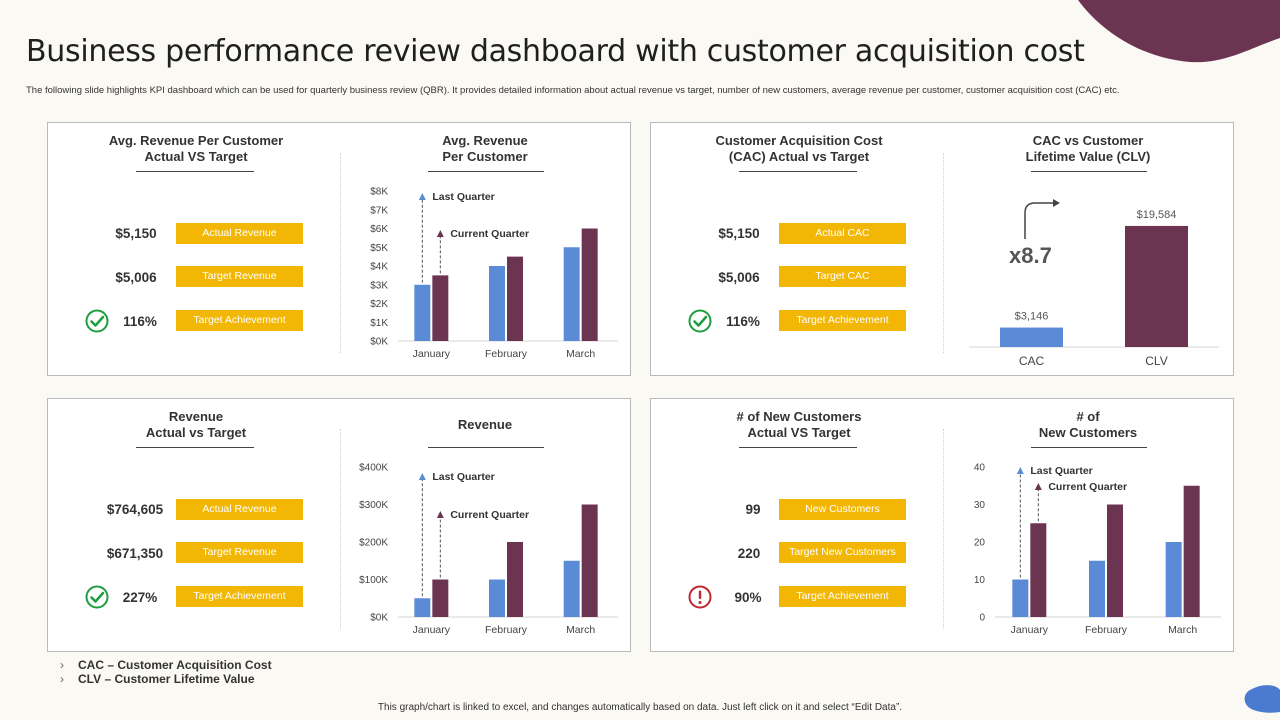 Image resolution: width=1280 pixels, height=720 pixels. I want to click on chart-title: CAC vs Customer Lifetime Value (CLV), so click(1088, 148).